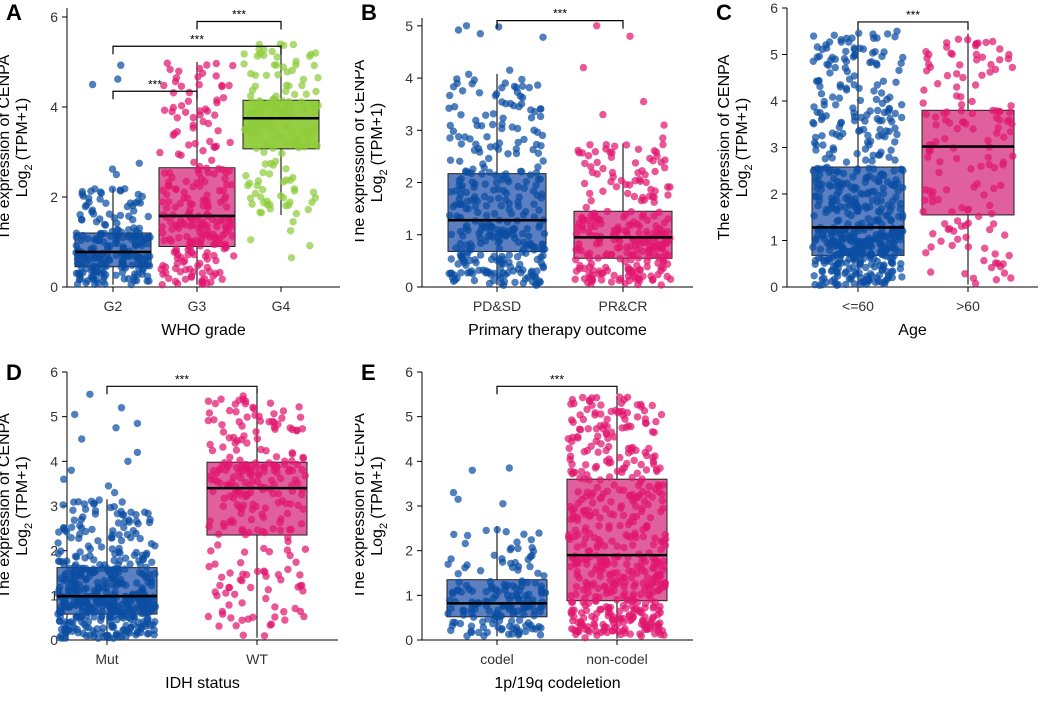 This screenshot has width=1052, height=709. I want to click on y-axis-title-subscript: 2, so click(29, 167).